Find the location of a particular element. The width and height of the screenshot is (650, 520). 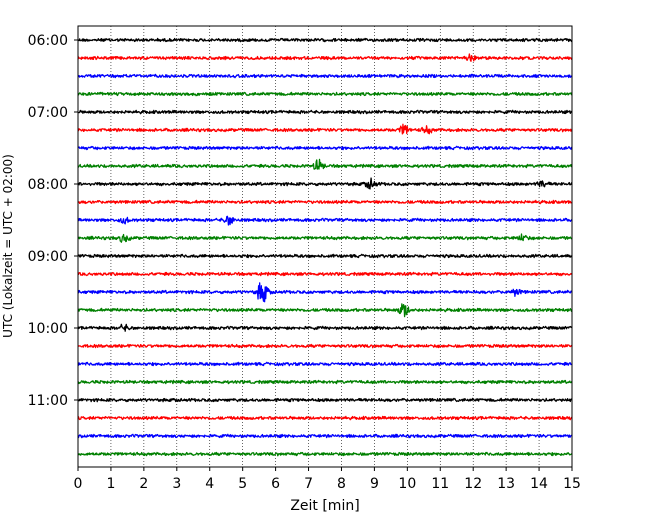

x-tick-label: 14 is located at coordinates (539, 484).